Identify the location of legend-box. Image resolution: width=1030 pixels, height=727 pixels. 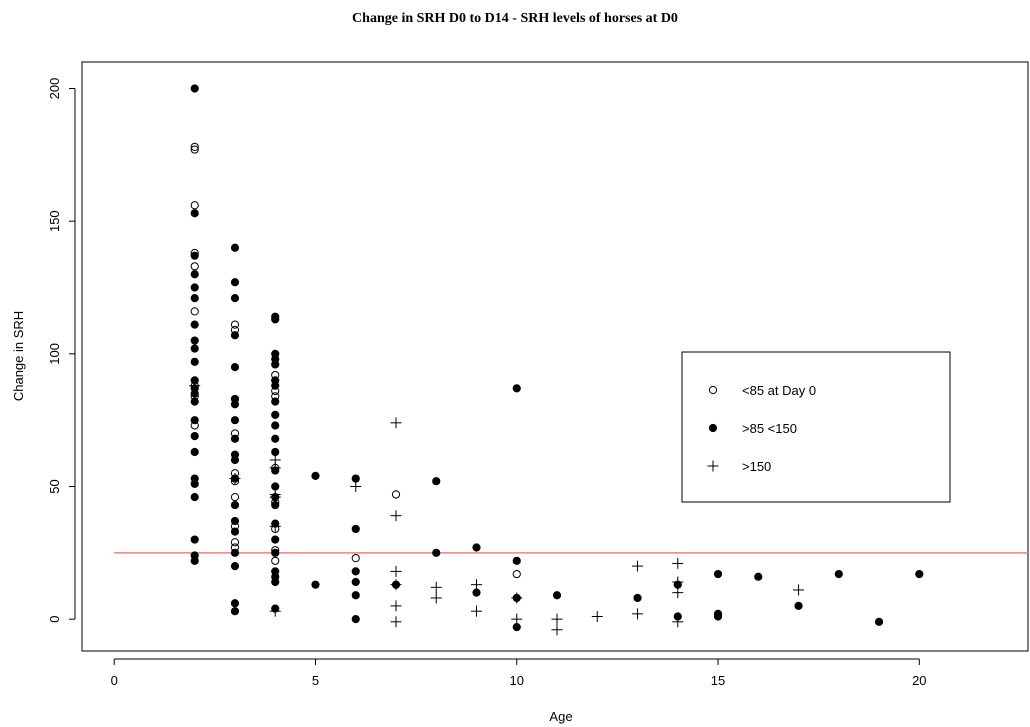
(816, 427).